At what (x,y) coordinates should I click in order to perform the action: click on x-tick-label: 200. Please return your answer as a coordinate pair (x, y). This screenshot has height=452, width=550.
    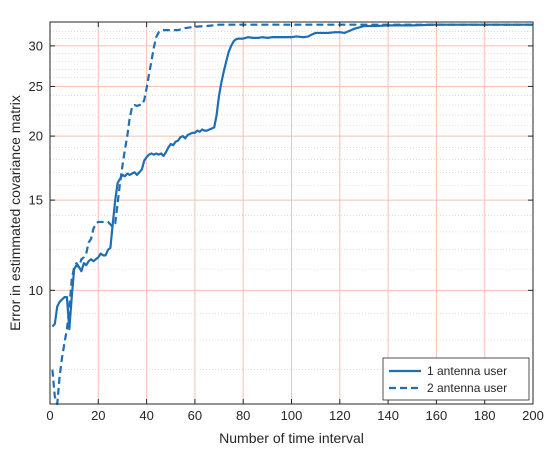
    Looking at the image, I should click on (533, 415).